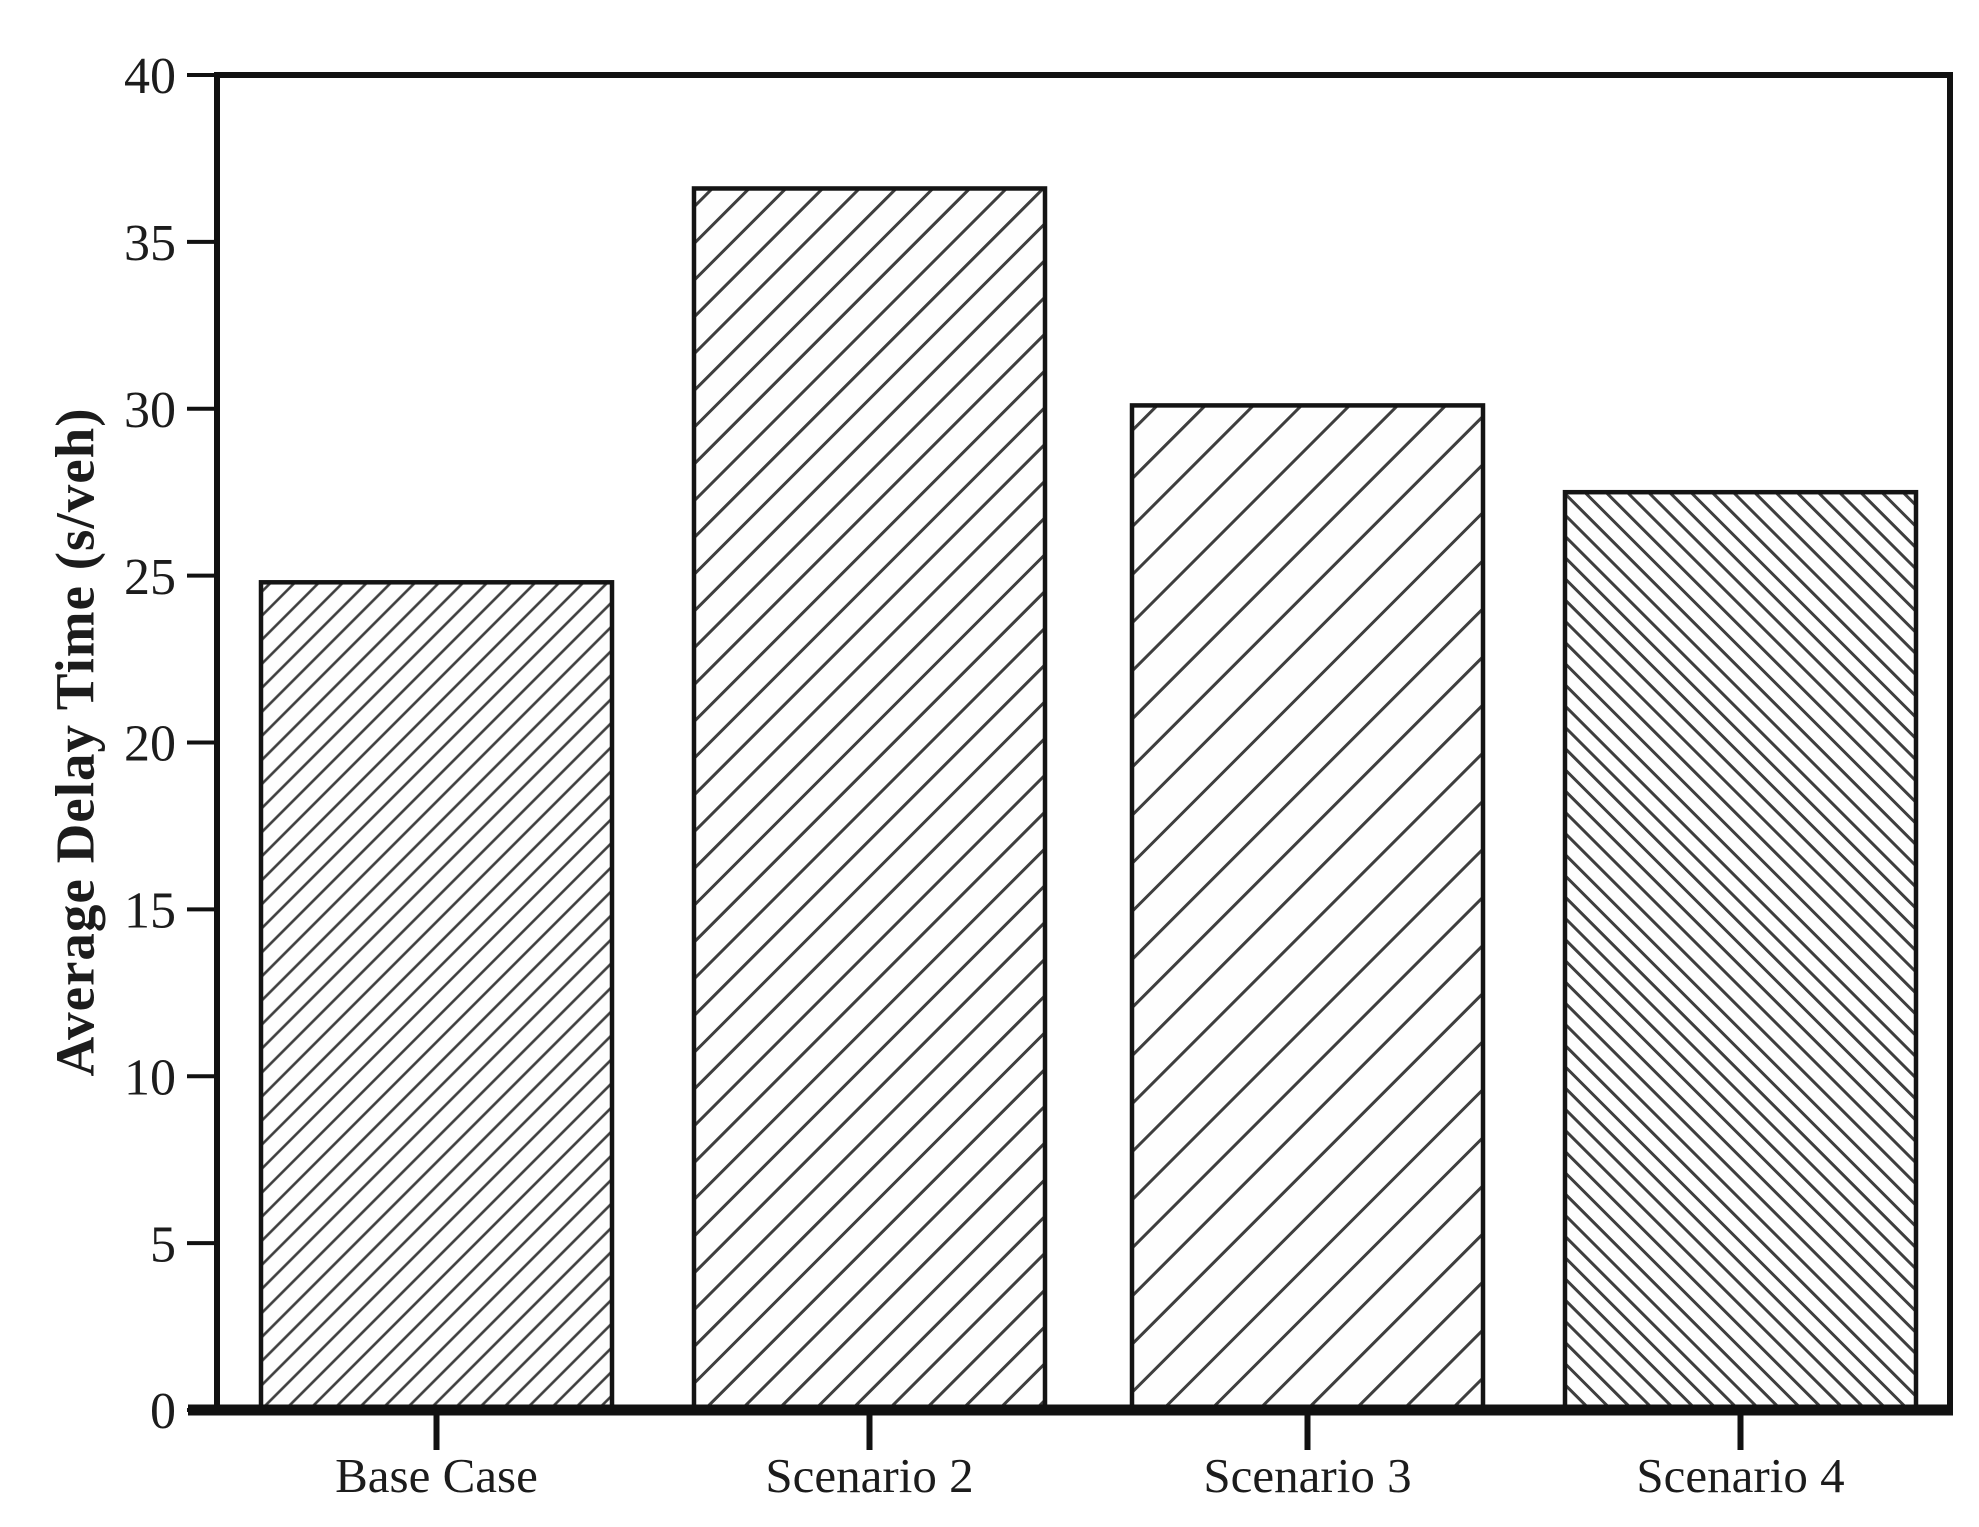 The height and width of the screenshot is (1527, 1979). Describe the element at coordinates (150, 1077) in the screenshot. I see `y-tick-label: 10` at that location.